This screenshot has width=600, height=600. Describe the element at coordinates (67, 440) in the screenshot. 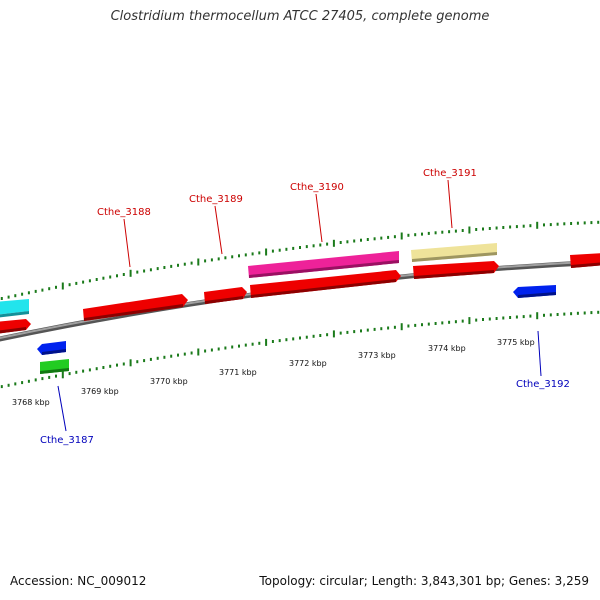

I see `gene-label-cthe-3187: Cthe_3187` at that location.